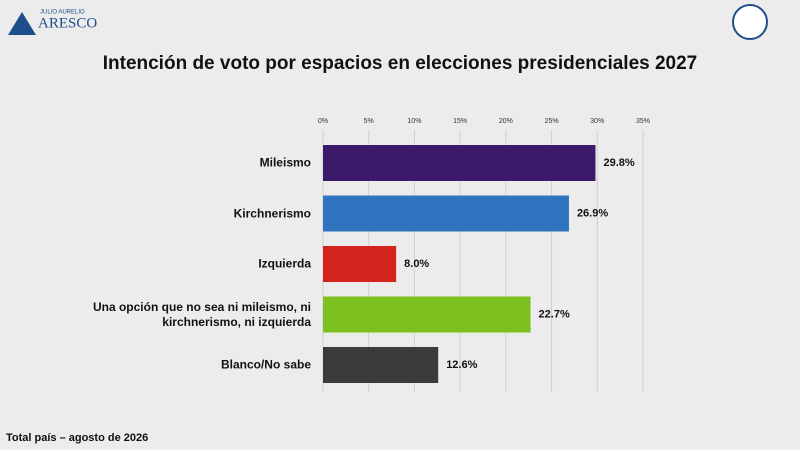  I want to click on x-tick-label: 30%, so click(597, 121).